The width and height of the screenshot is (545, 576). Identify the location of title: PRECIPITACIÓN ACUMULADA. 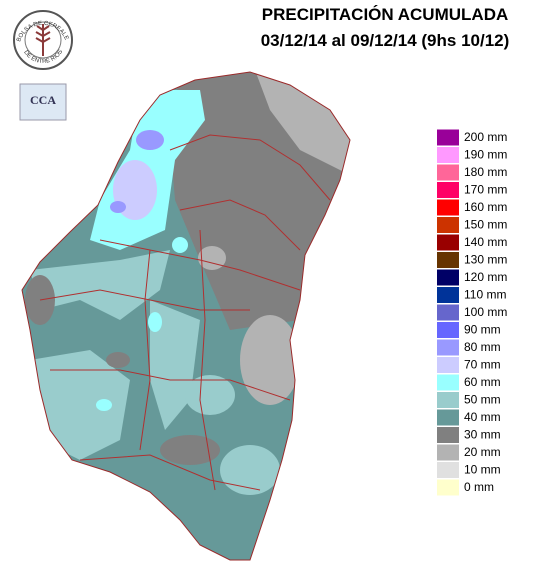
(385, 14).